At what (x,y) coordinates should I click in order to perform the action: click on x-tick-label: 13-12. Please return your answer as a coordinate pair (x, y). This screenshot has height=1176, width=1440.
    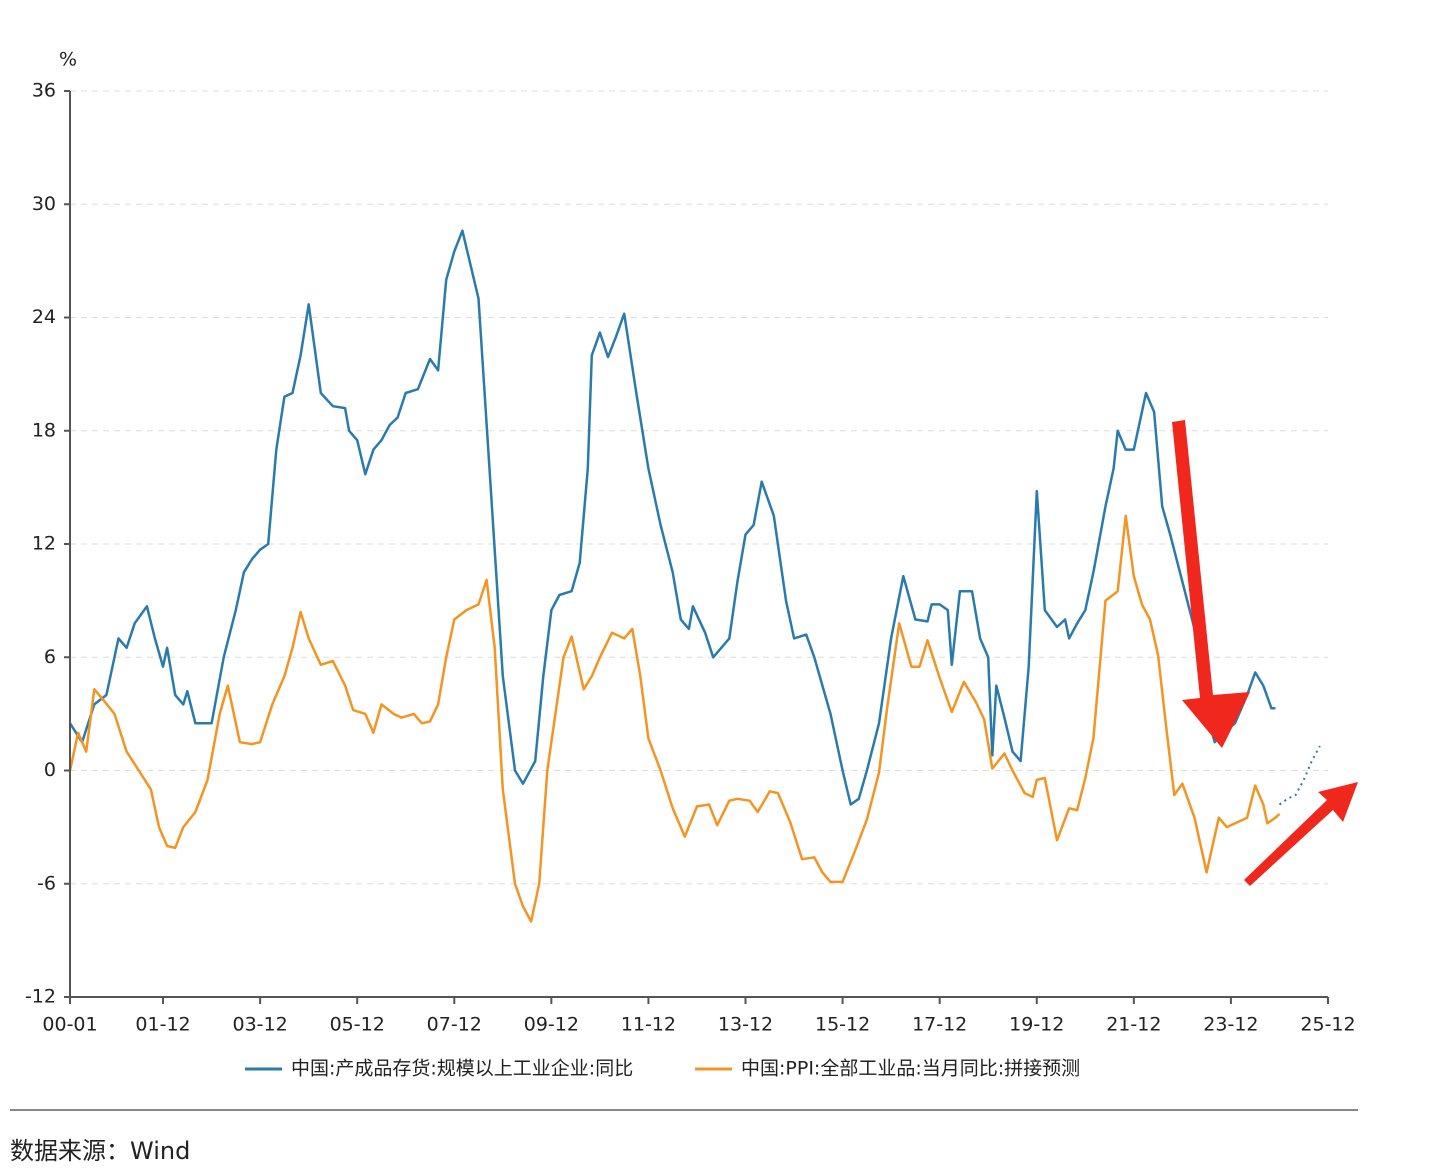
    Looking at the image, I should click on (745, 1025).